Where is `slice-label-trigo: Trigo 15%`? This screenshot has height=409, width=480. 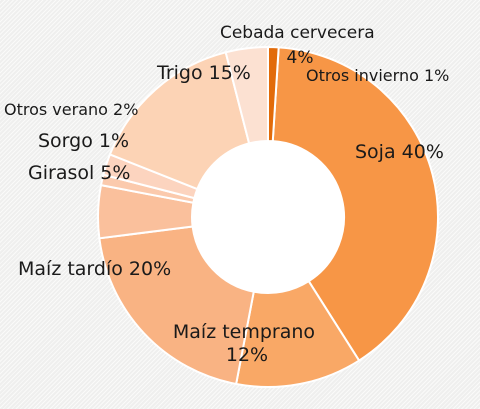 slice-label-trigo: Trigo 15% is located at coordinates (203, 73).